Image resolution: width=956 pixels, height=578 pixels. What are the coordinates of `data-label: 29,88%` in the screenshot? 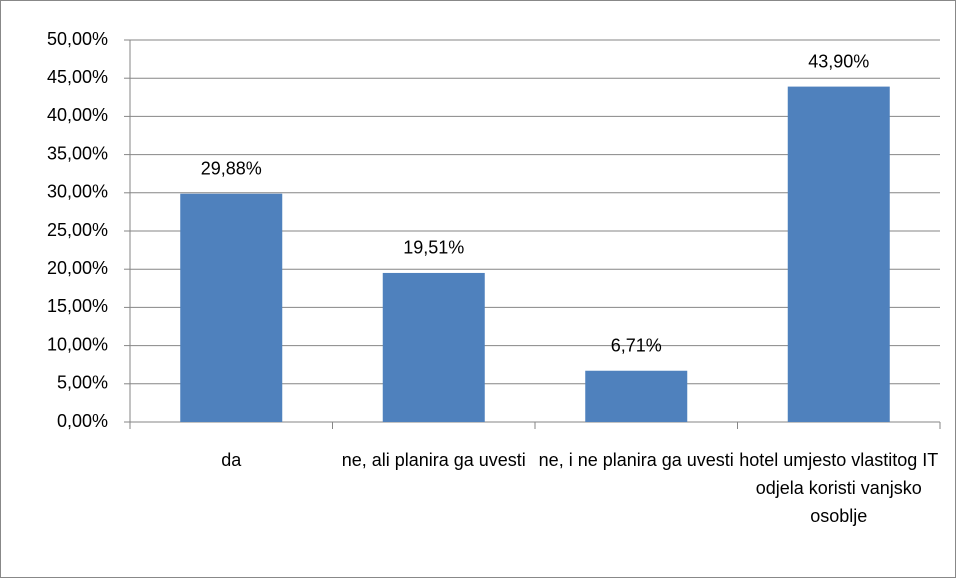 It's located at (231, 168).